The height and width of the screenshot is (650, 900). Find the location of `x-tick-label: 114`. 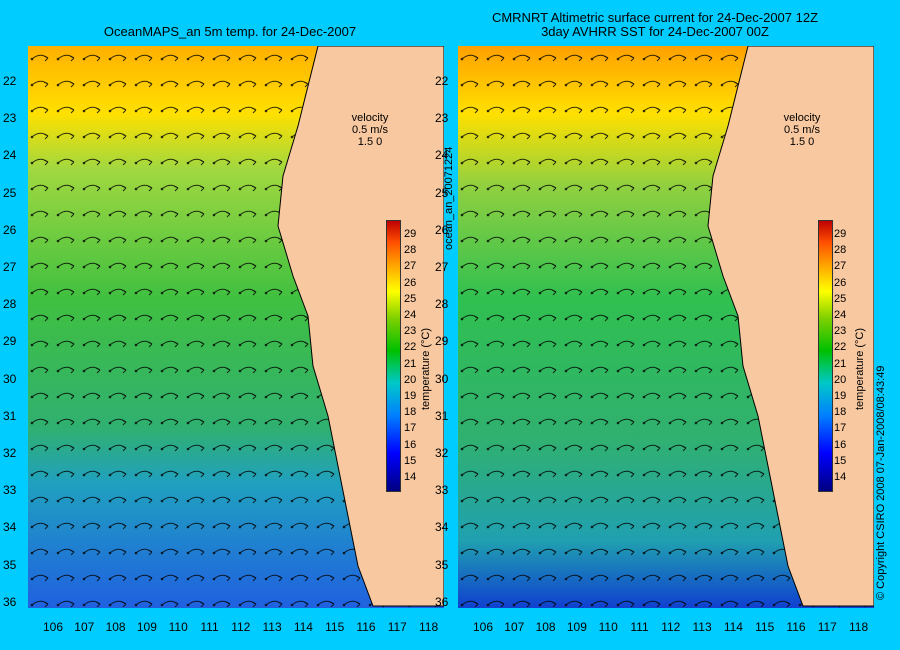

x-tick-label: 114 is located at coordinates (733, 627).